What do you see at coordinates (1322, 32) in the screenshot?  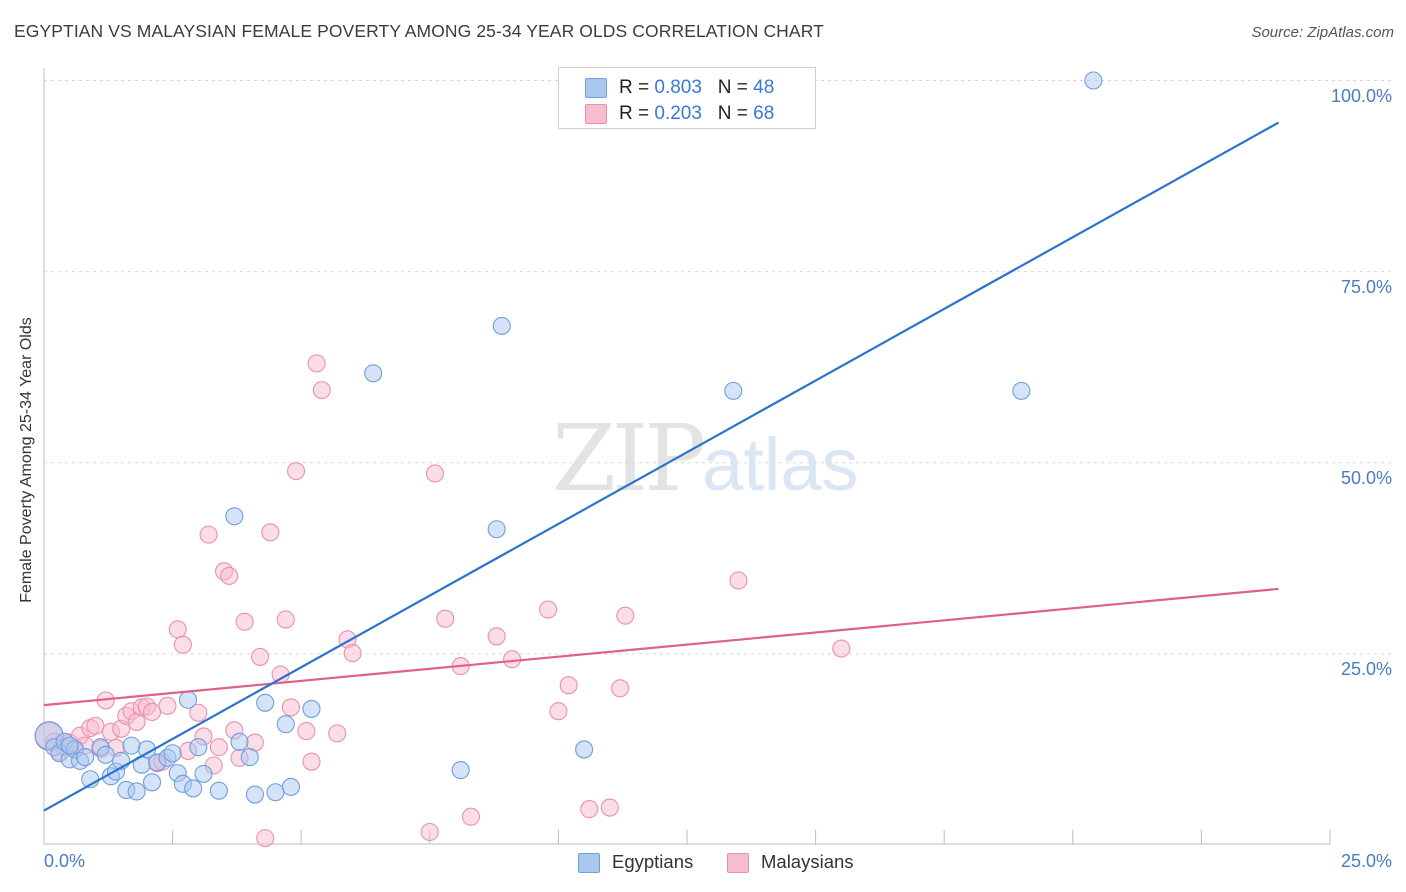 I see `chart-source: Source: ZipAtlas.com` at bounding box center [1322, 32].